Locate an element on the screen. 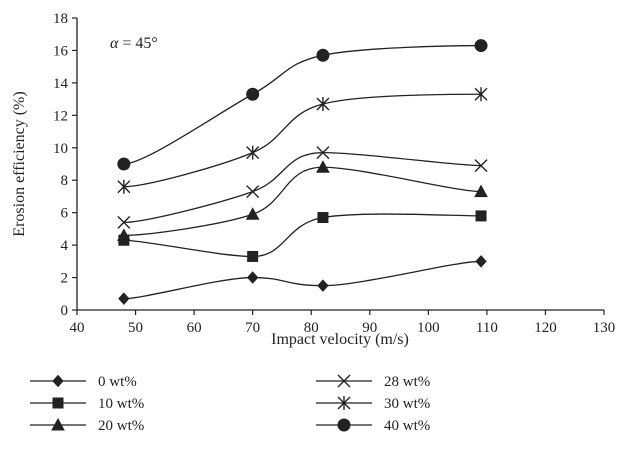 The image size is (620, 466). y-axis-title: Erosion efficiency (%) is located at coordinates (19, 163).